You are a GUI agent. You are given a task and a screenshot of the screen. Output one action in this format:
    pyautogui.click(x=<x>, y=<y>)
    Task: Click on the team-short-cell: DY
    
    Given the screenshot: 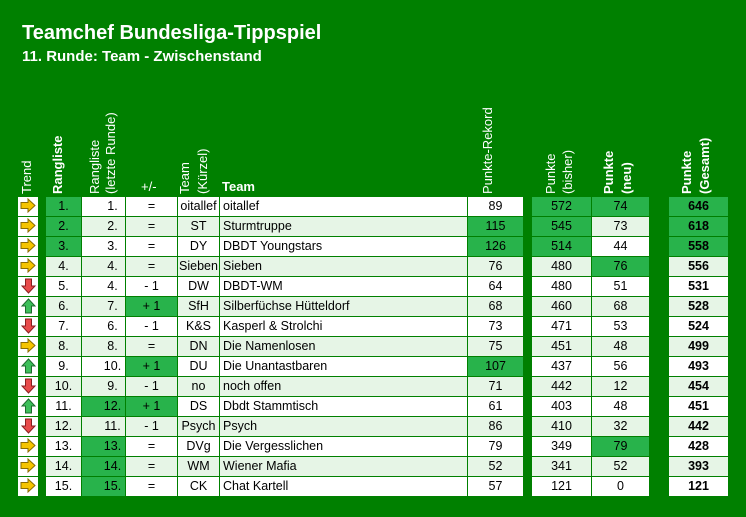 What is the action you would take?
    pyautogui.click(x=198, y=246)
    